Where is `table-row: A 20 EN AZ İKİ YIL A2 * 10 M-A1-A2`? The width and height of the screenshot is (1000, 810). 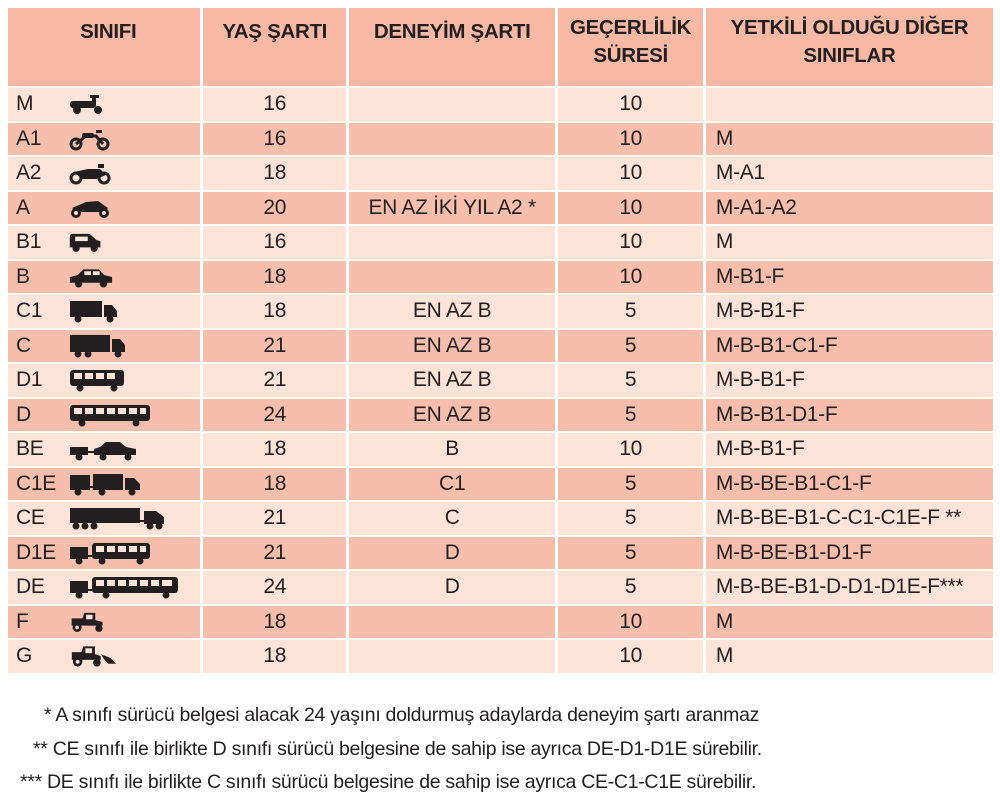
table-row: A 20 EN AZ İKİ YIL A2 * 10 M-A1-A2 is located at coordinates (500, 206).